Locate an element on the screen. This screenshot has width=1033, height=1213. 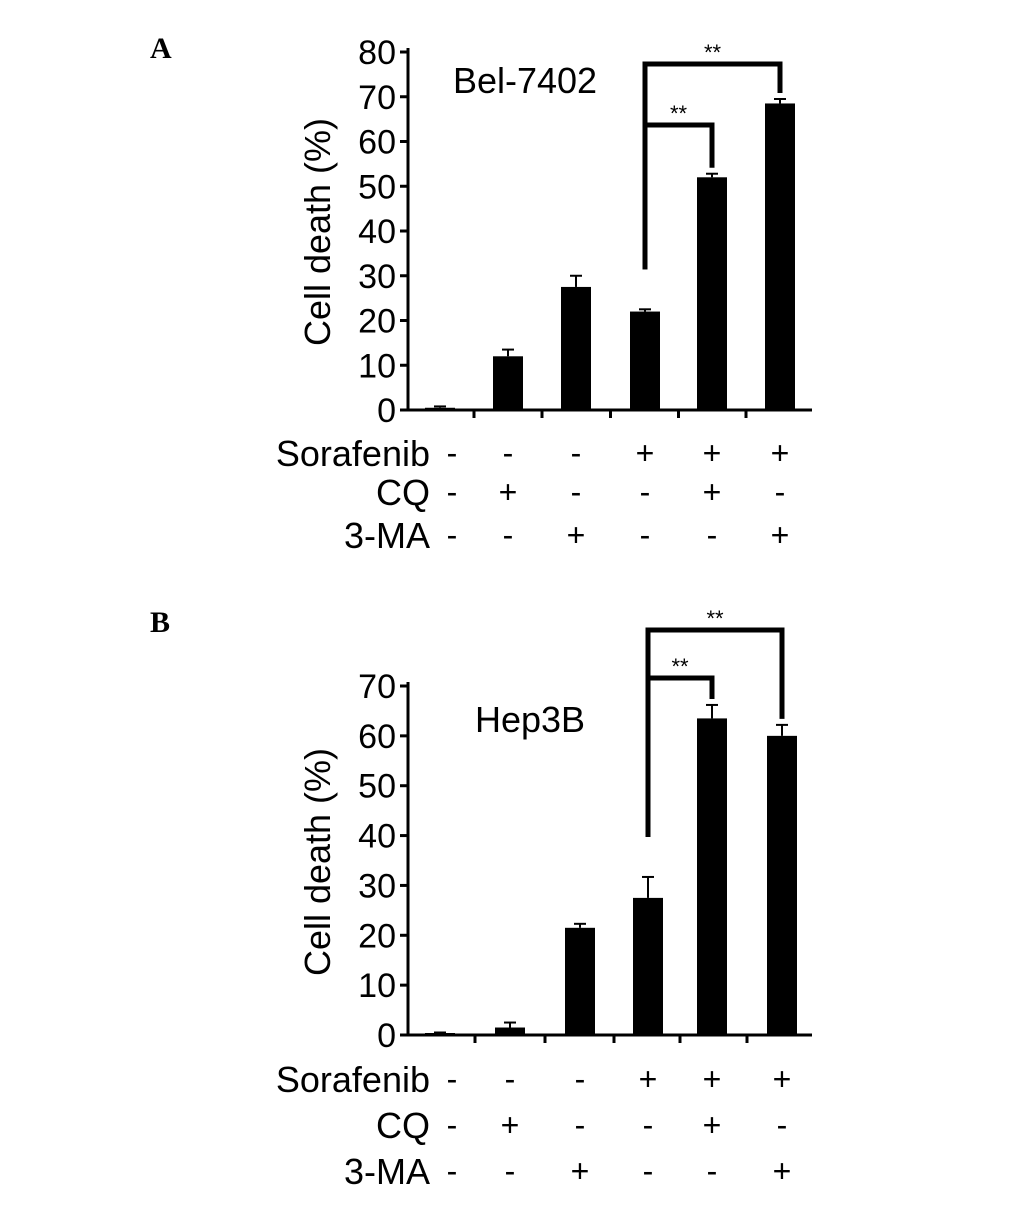
panel-letter: A is located at coordinates (161, 48).